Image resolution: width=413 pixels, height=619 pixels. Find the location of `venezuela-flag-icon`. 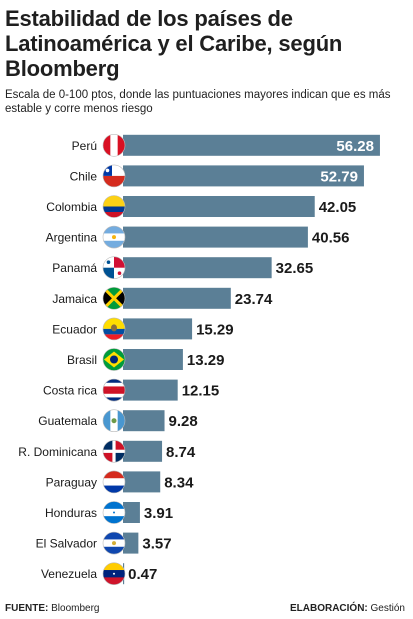

venezuela-flag-icon is located at coordinates (114, 574).